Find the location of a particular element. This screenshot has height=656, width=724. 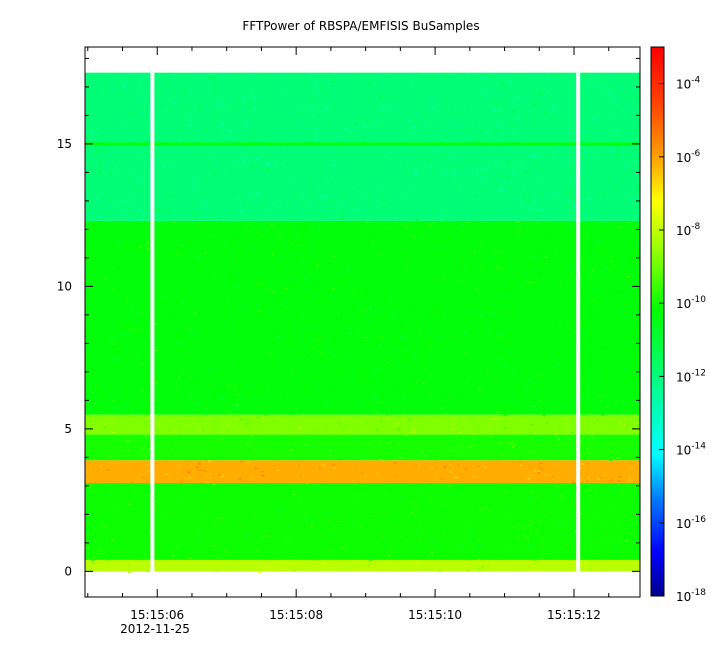

colorbar-tick-label-2: 10⁻⁸ is located at coordinates (688, 230).